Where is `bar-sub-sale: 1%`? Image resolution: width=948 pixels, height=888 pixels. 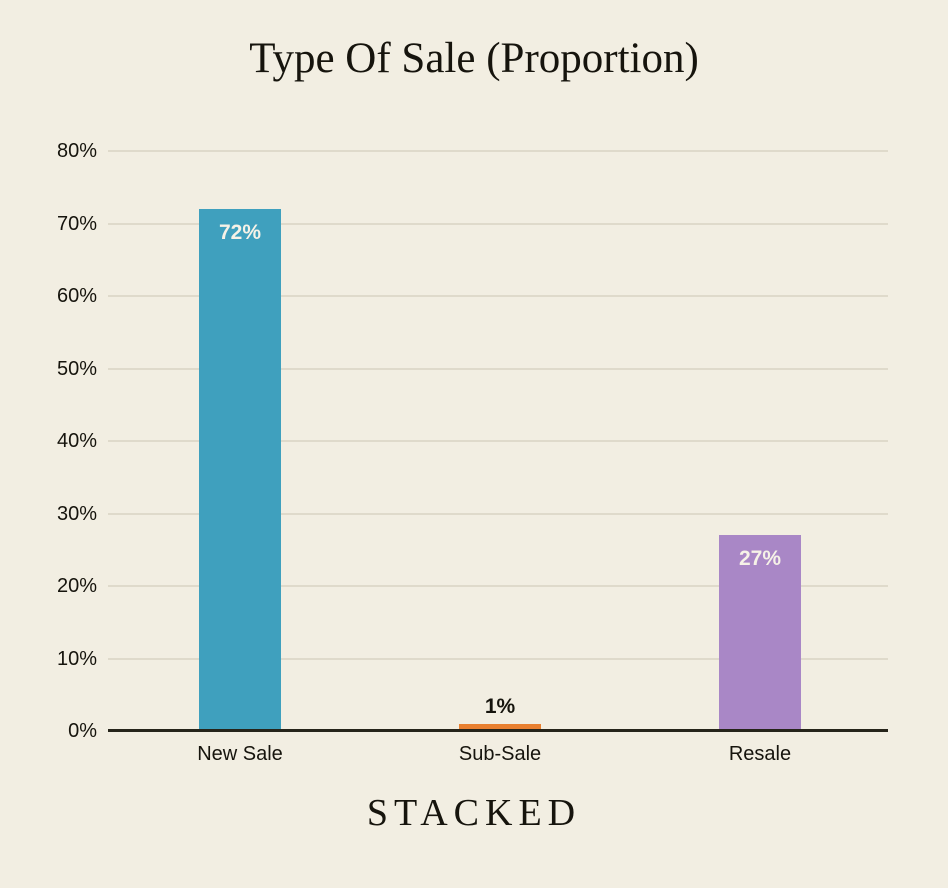
bar-sub-sale: 1% is located at coordinates (500, 713).